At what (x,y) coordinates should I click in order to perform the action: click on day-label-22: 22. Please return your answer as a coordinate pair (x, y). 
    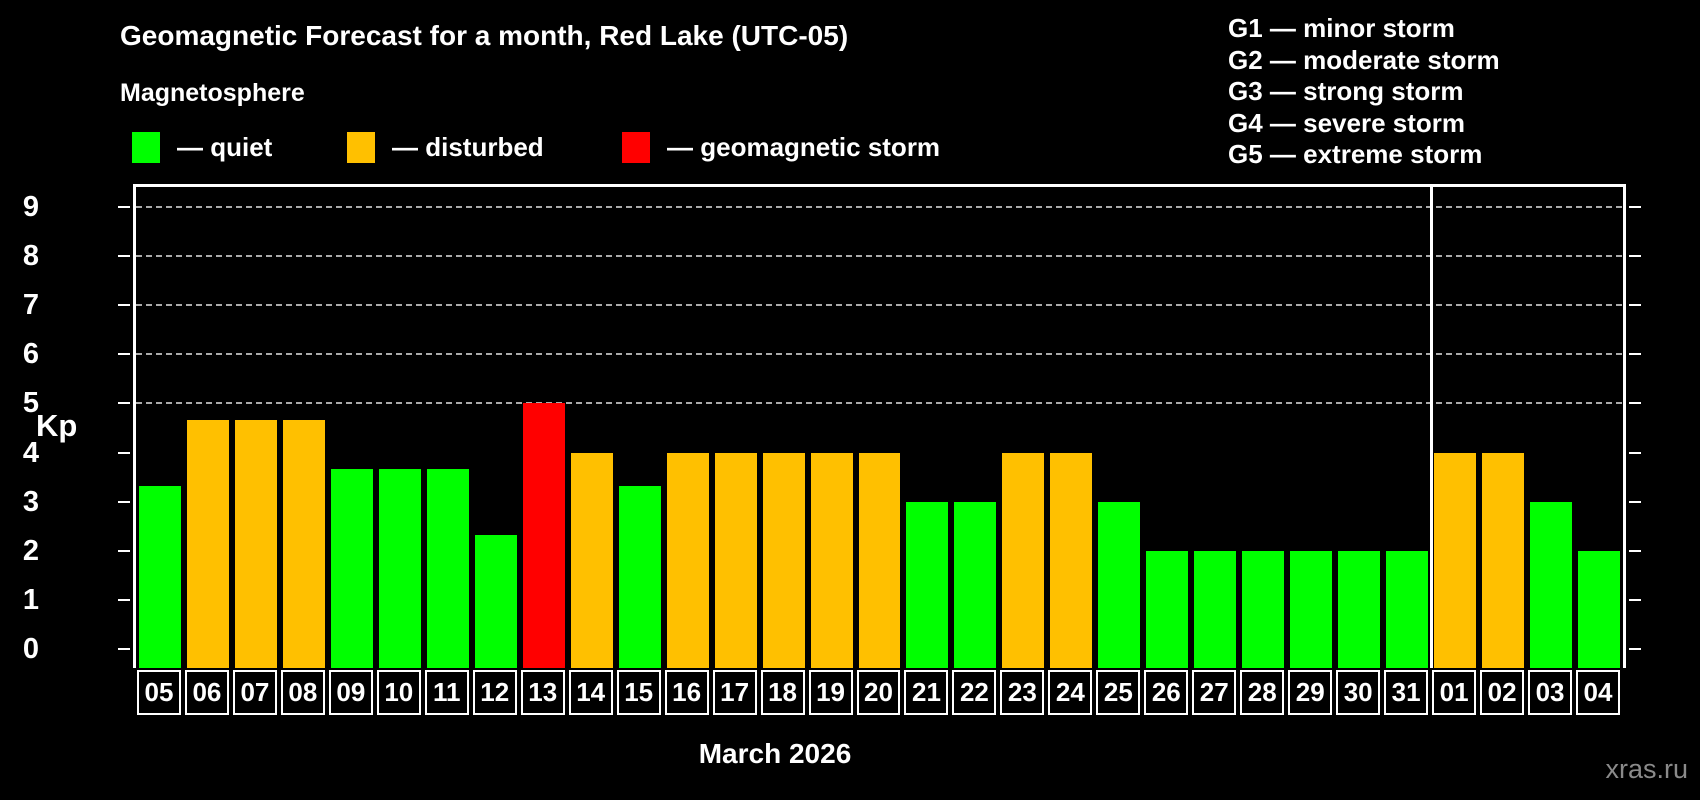
    Looking at the image, I should click on (974, 692).